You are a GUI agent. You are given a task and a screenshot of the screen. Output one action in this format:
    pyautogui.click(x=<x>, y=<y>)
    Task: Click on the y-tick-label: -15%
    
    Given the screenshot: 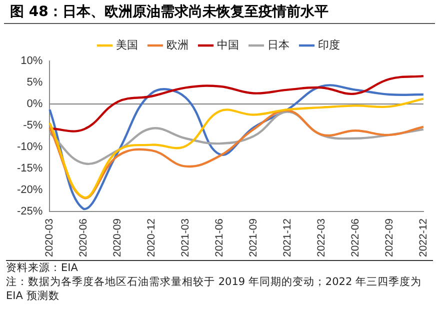 What is the action you would take?
    pyautogui.click(x=29, y=168)
    